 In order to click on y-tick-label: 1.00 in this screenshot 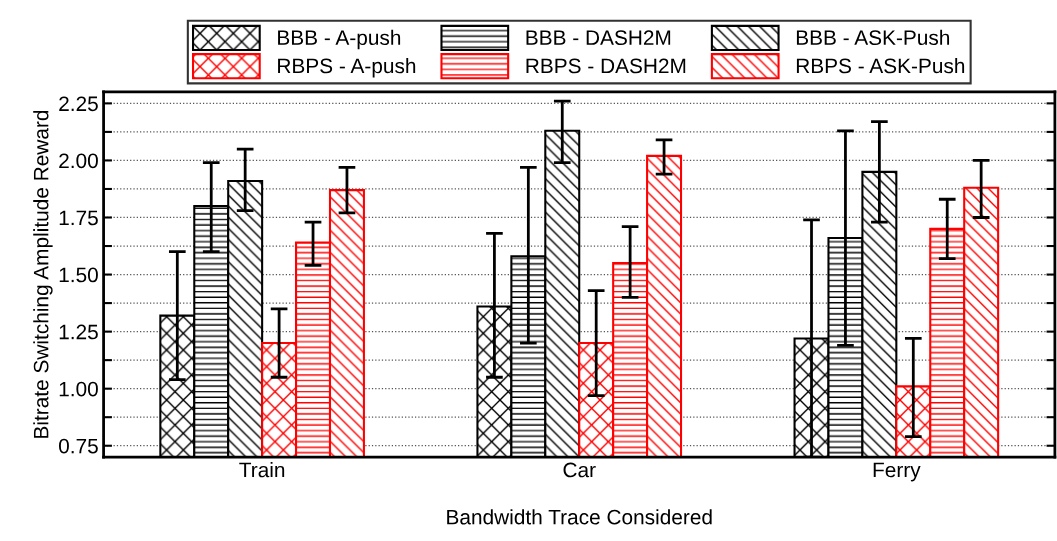, I will do `click(78, 389)`.